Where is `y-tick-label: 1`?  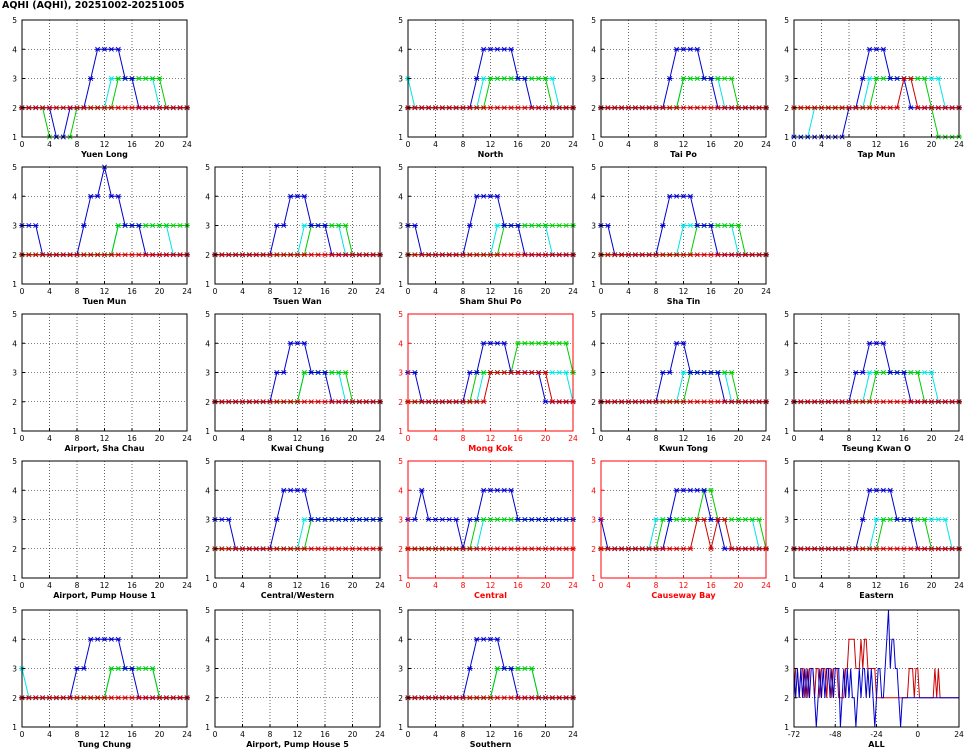
y-tick-label: 1 is located at coordinates (786, 137).